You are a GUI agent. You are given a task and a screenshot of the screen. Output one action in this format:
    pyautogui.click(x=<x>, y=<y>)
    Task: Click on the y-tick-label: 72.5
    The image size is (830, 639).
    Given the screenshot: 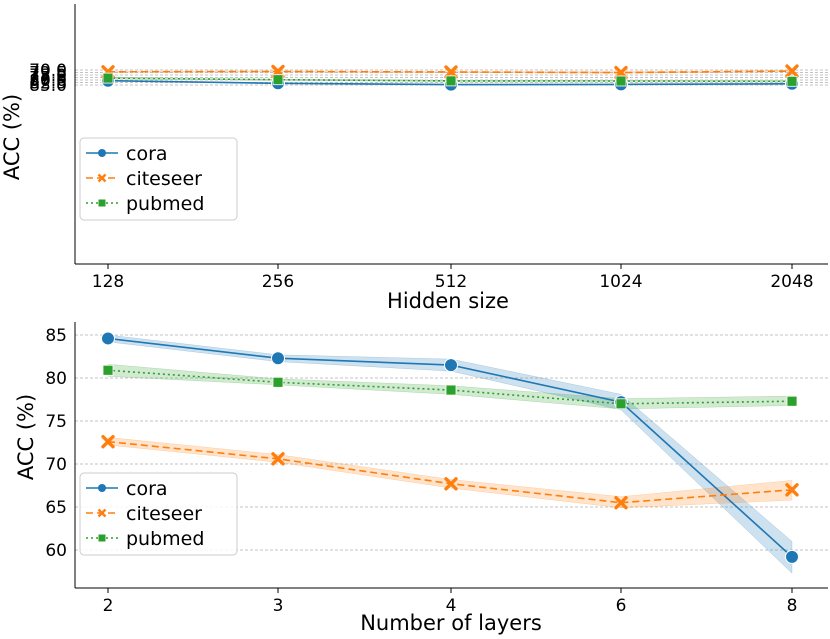 What is the action you would take?
    pyautogui.click(x=48, y=74)
    